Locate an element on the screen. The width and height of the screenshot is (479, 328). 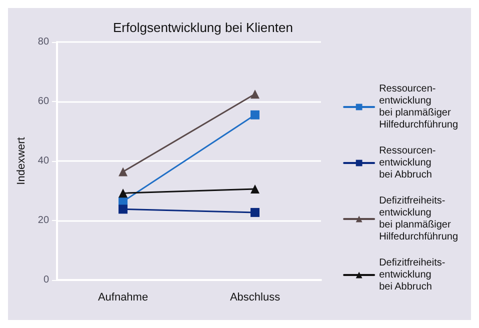
legend-label: Defizitfreiheits- entwicklung bei Abbruch is located at coordinates (412, 275).